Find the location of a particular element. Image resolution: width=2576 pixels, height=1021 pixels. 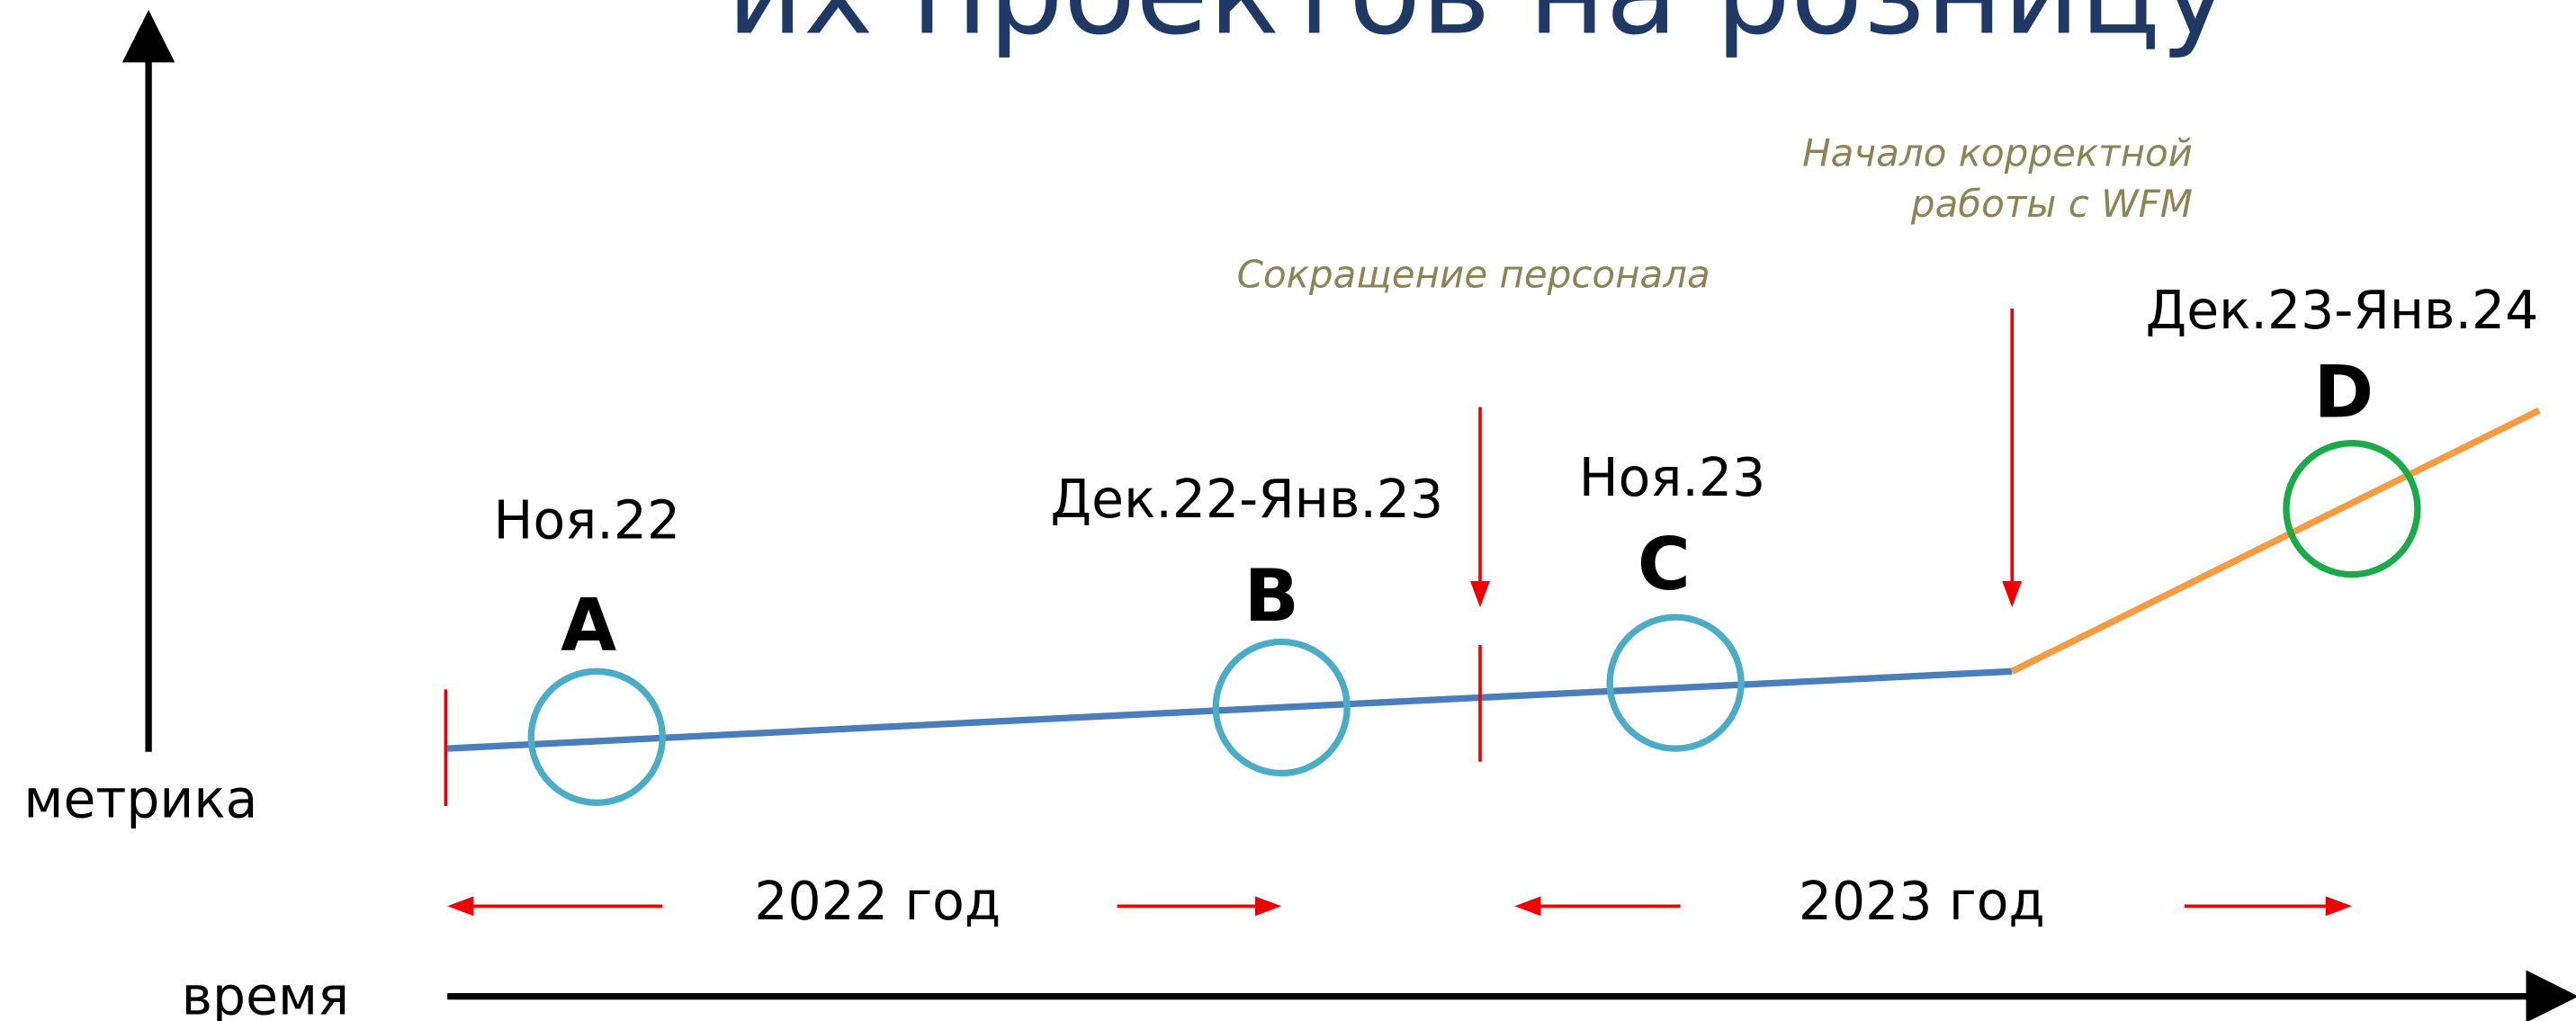

trend-line is located at coordinates (1230, 710).